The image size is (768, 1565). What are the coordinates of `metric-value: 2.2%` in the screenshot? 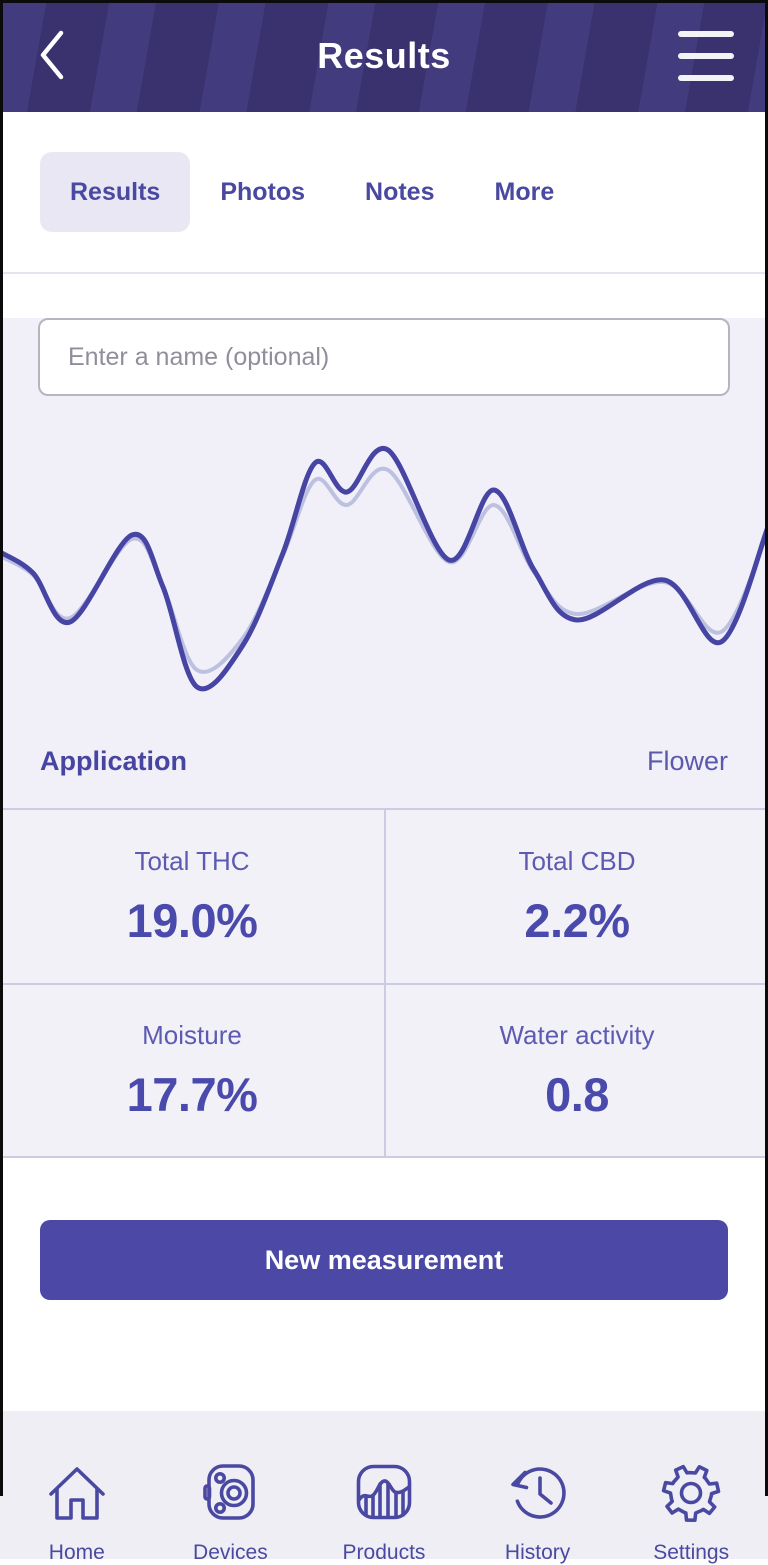 It's located at (577, 920).